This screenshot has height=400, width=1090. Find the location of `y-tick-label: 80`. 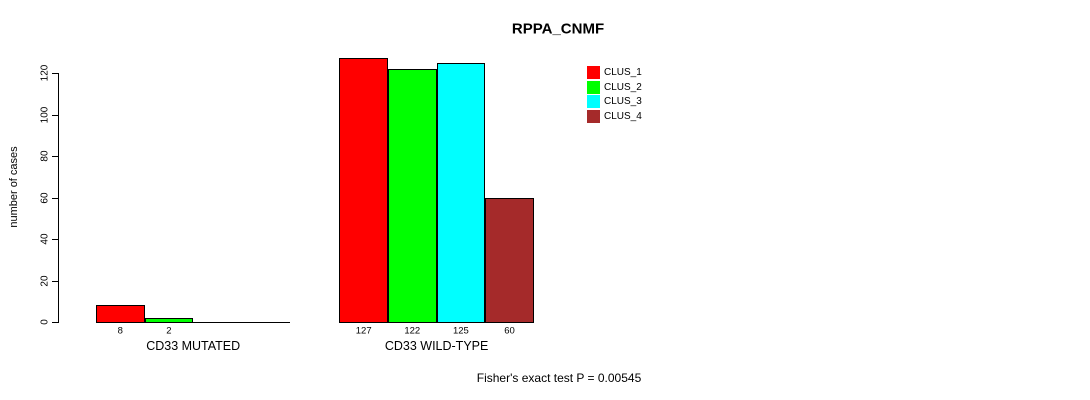

y-tick-label: 80 is located at coordinates (45, 156).